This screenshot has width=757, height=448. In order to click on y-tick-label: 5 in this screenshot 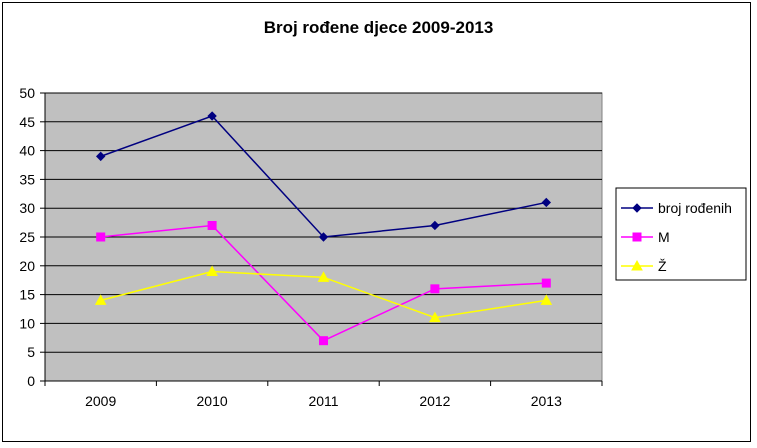, I will do `click(31, 352)`.